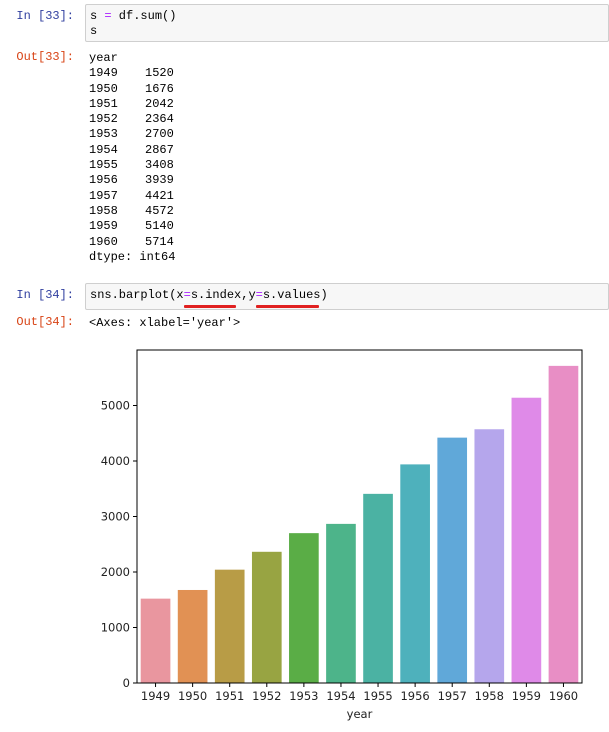 The width and height of the screenshot is (609, 732). Describe the element at coordinates (132, 180) in the screenshot. I see `series-row: 1956 3939` at that location.